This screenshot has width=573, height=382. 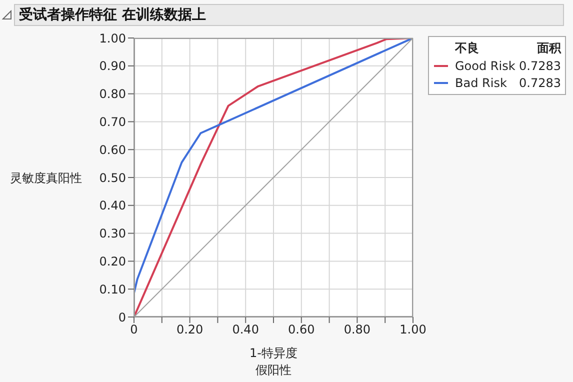 I want to click on x-tick-label: 0.80, so click(x=357, y=329).